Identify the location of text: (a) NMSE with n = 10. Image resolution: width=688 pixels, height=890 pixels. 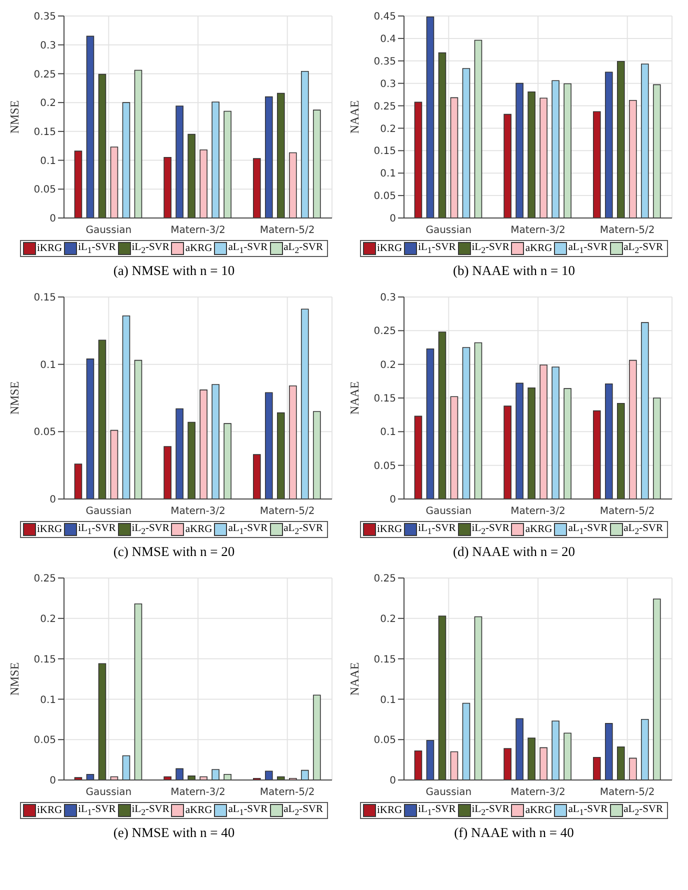
(174, 271).